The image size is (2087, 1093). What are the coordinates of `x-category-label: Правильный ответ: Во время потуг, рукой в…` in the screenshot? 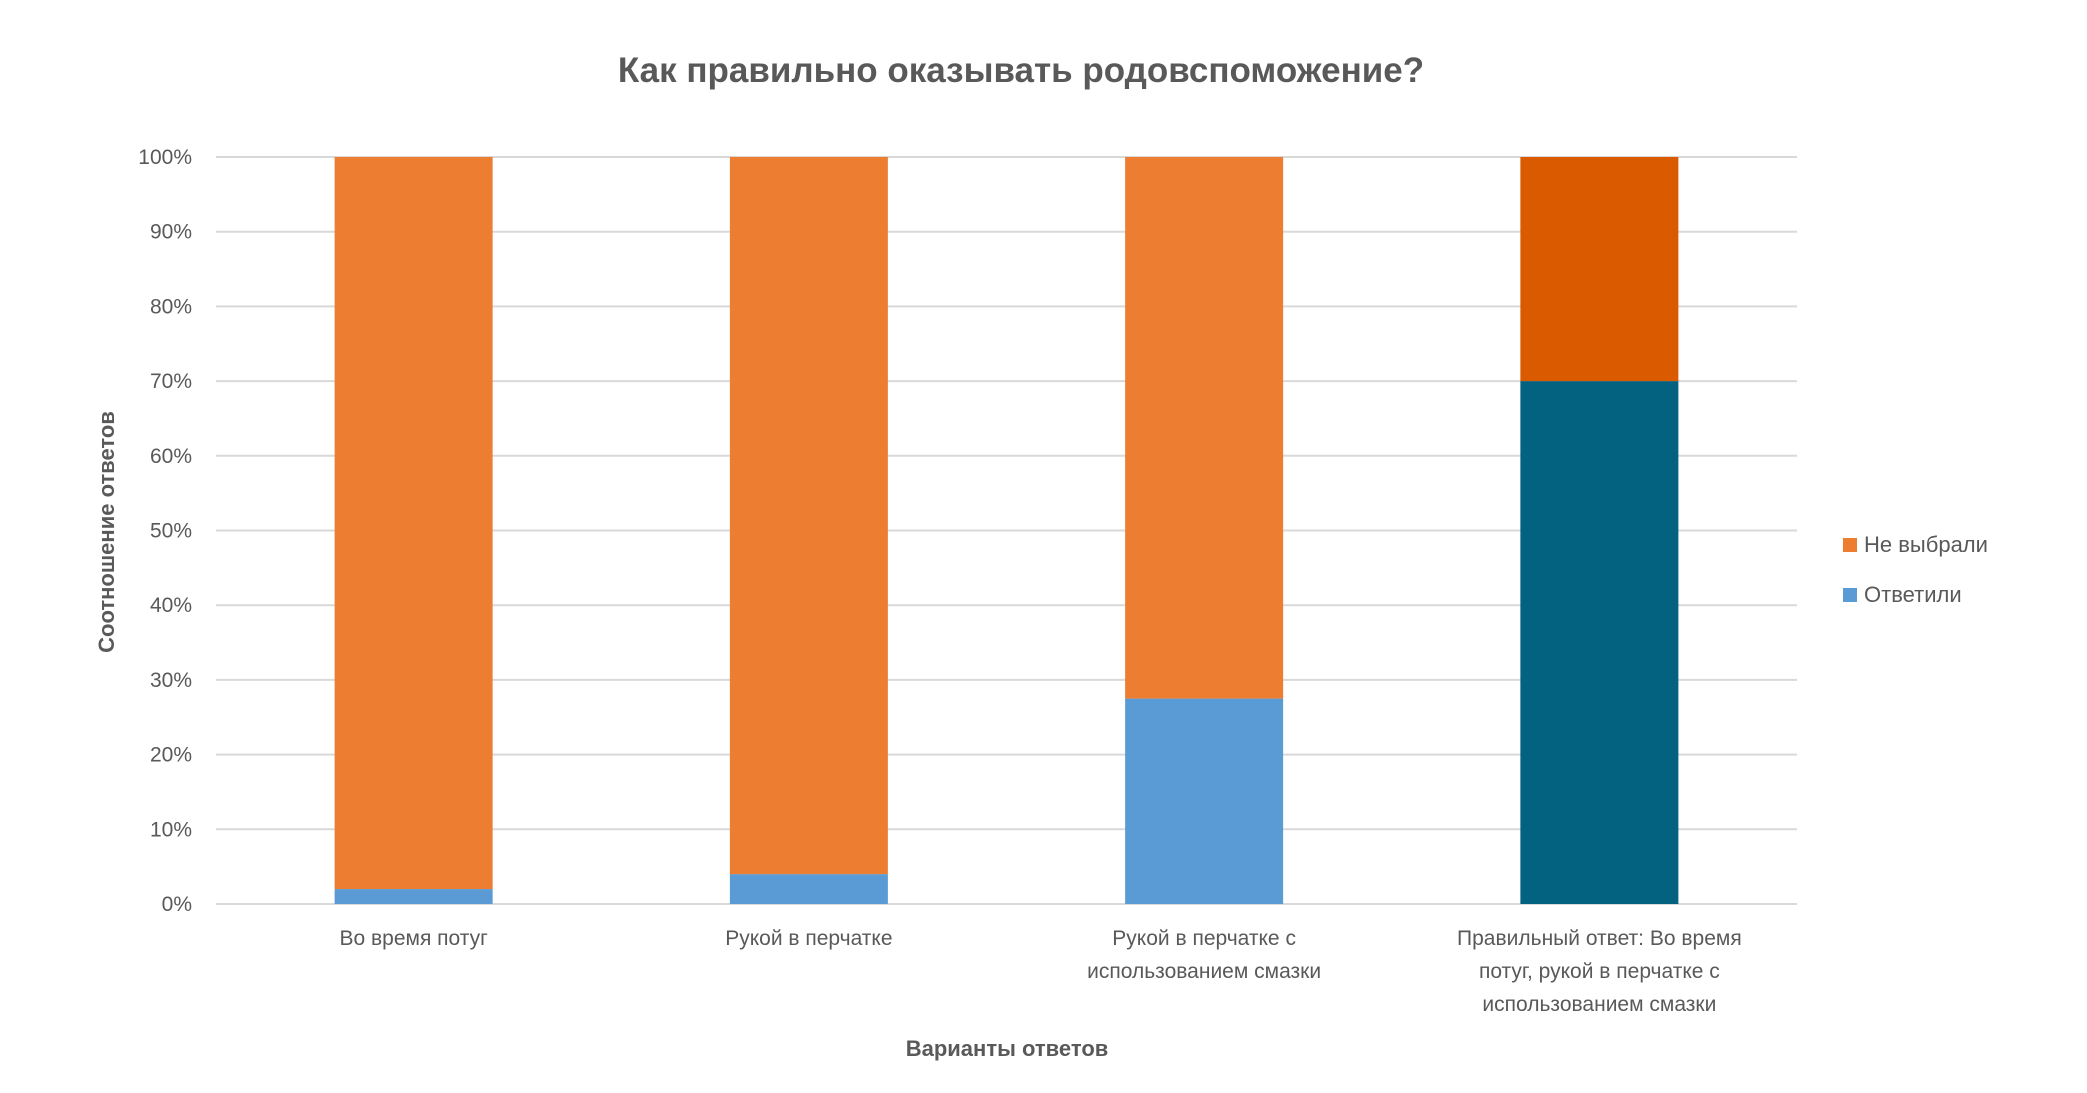 It's located at (1599, 971).